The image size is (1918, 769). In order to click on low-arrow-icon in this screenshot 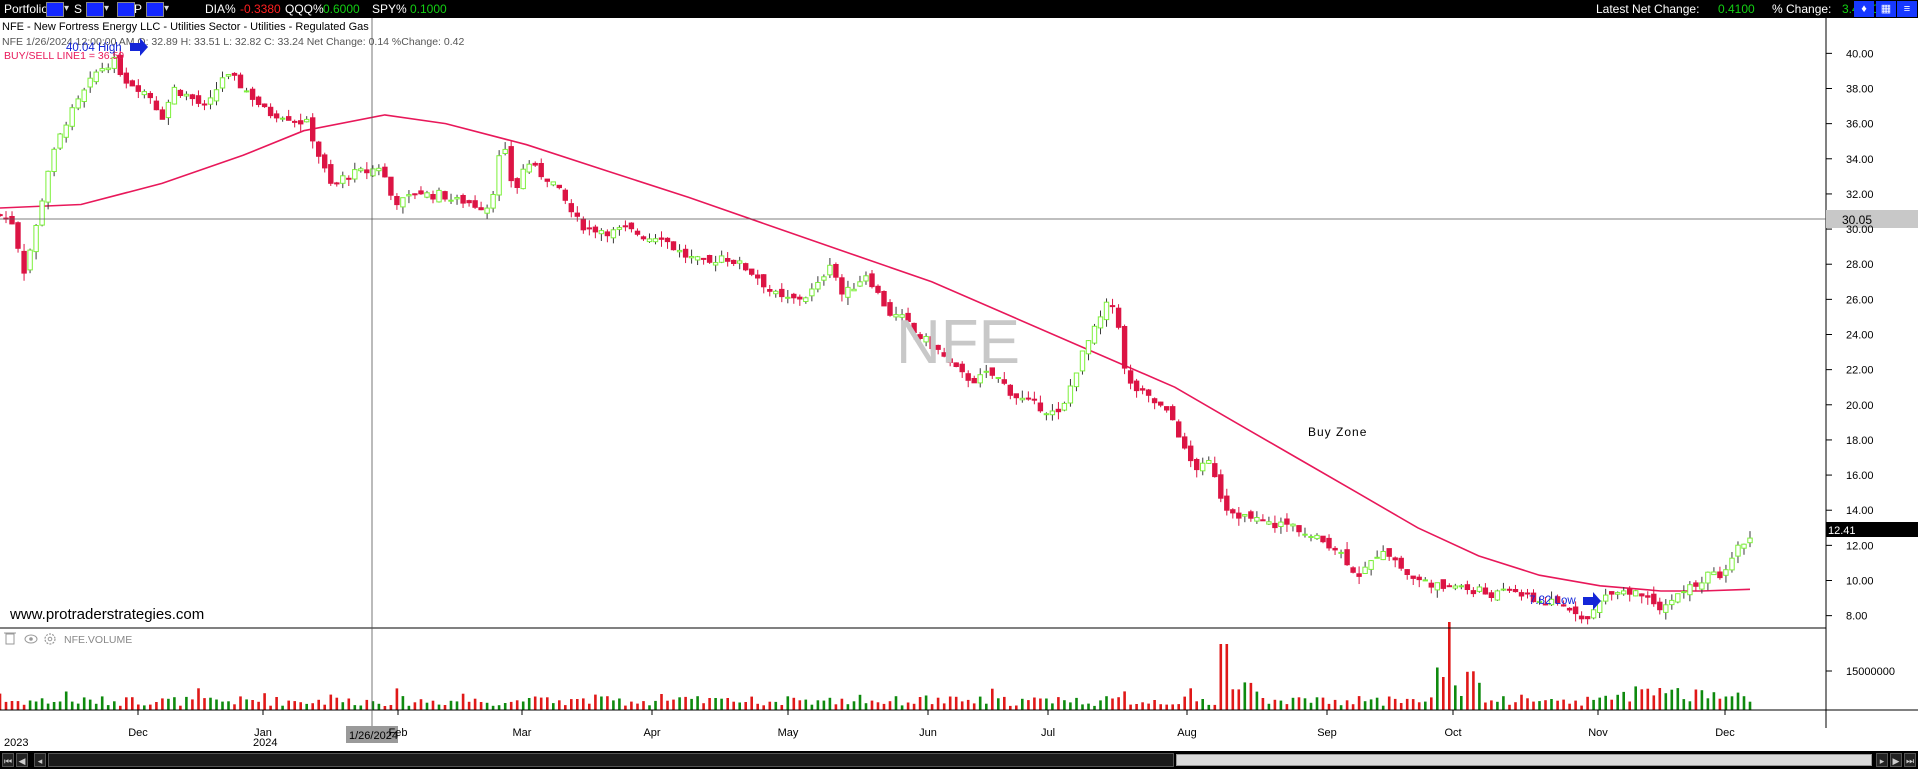, I will do `click(1592, 601)`.